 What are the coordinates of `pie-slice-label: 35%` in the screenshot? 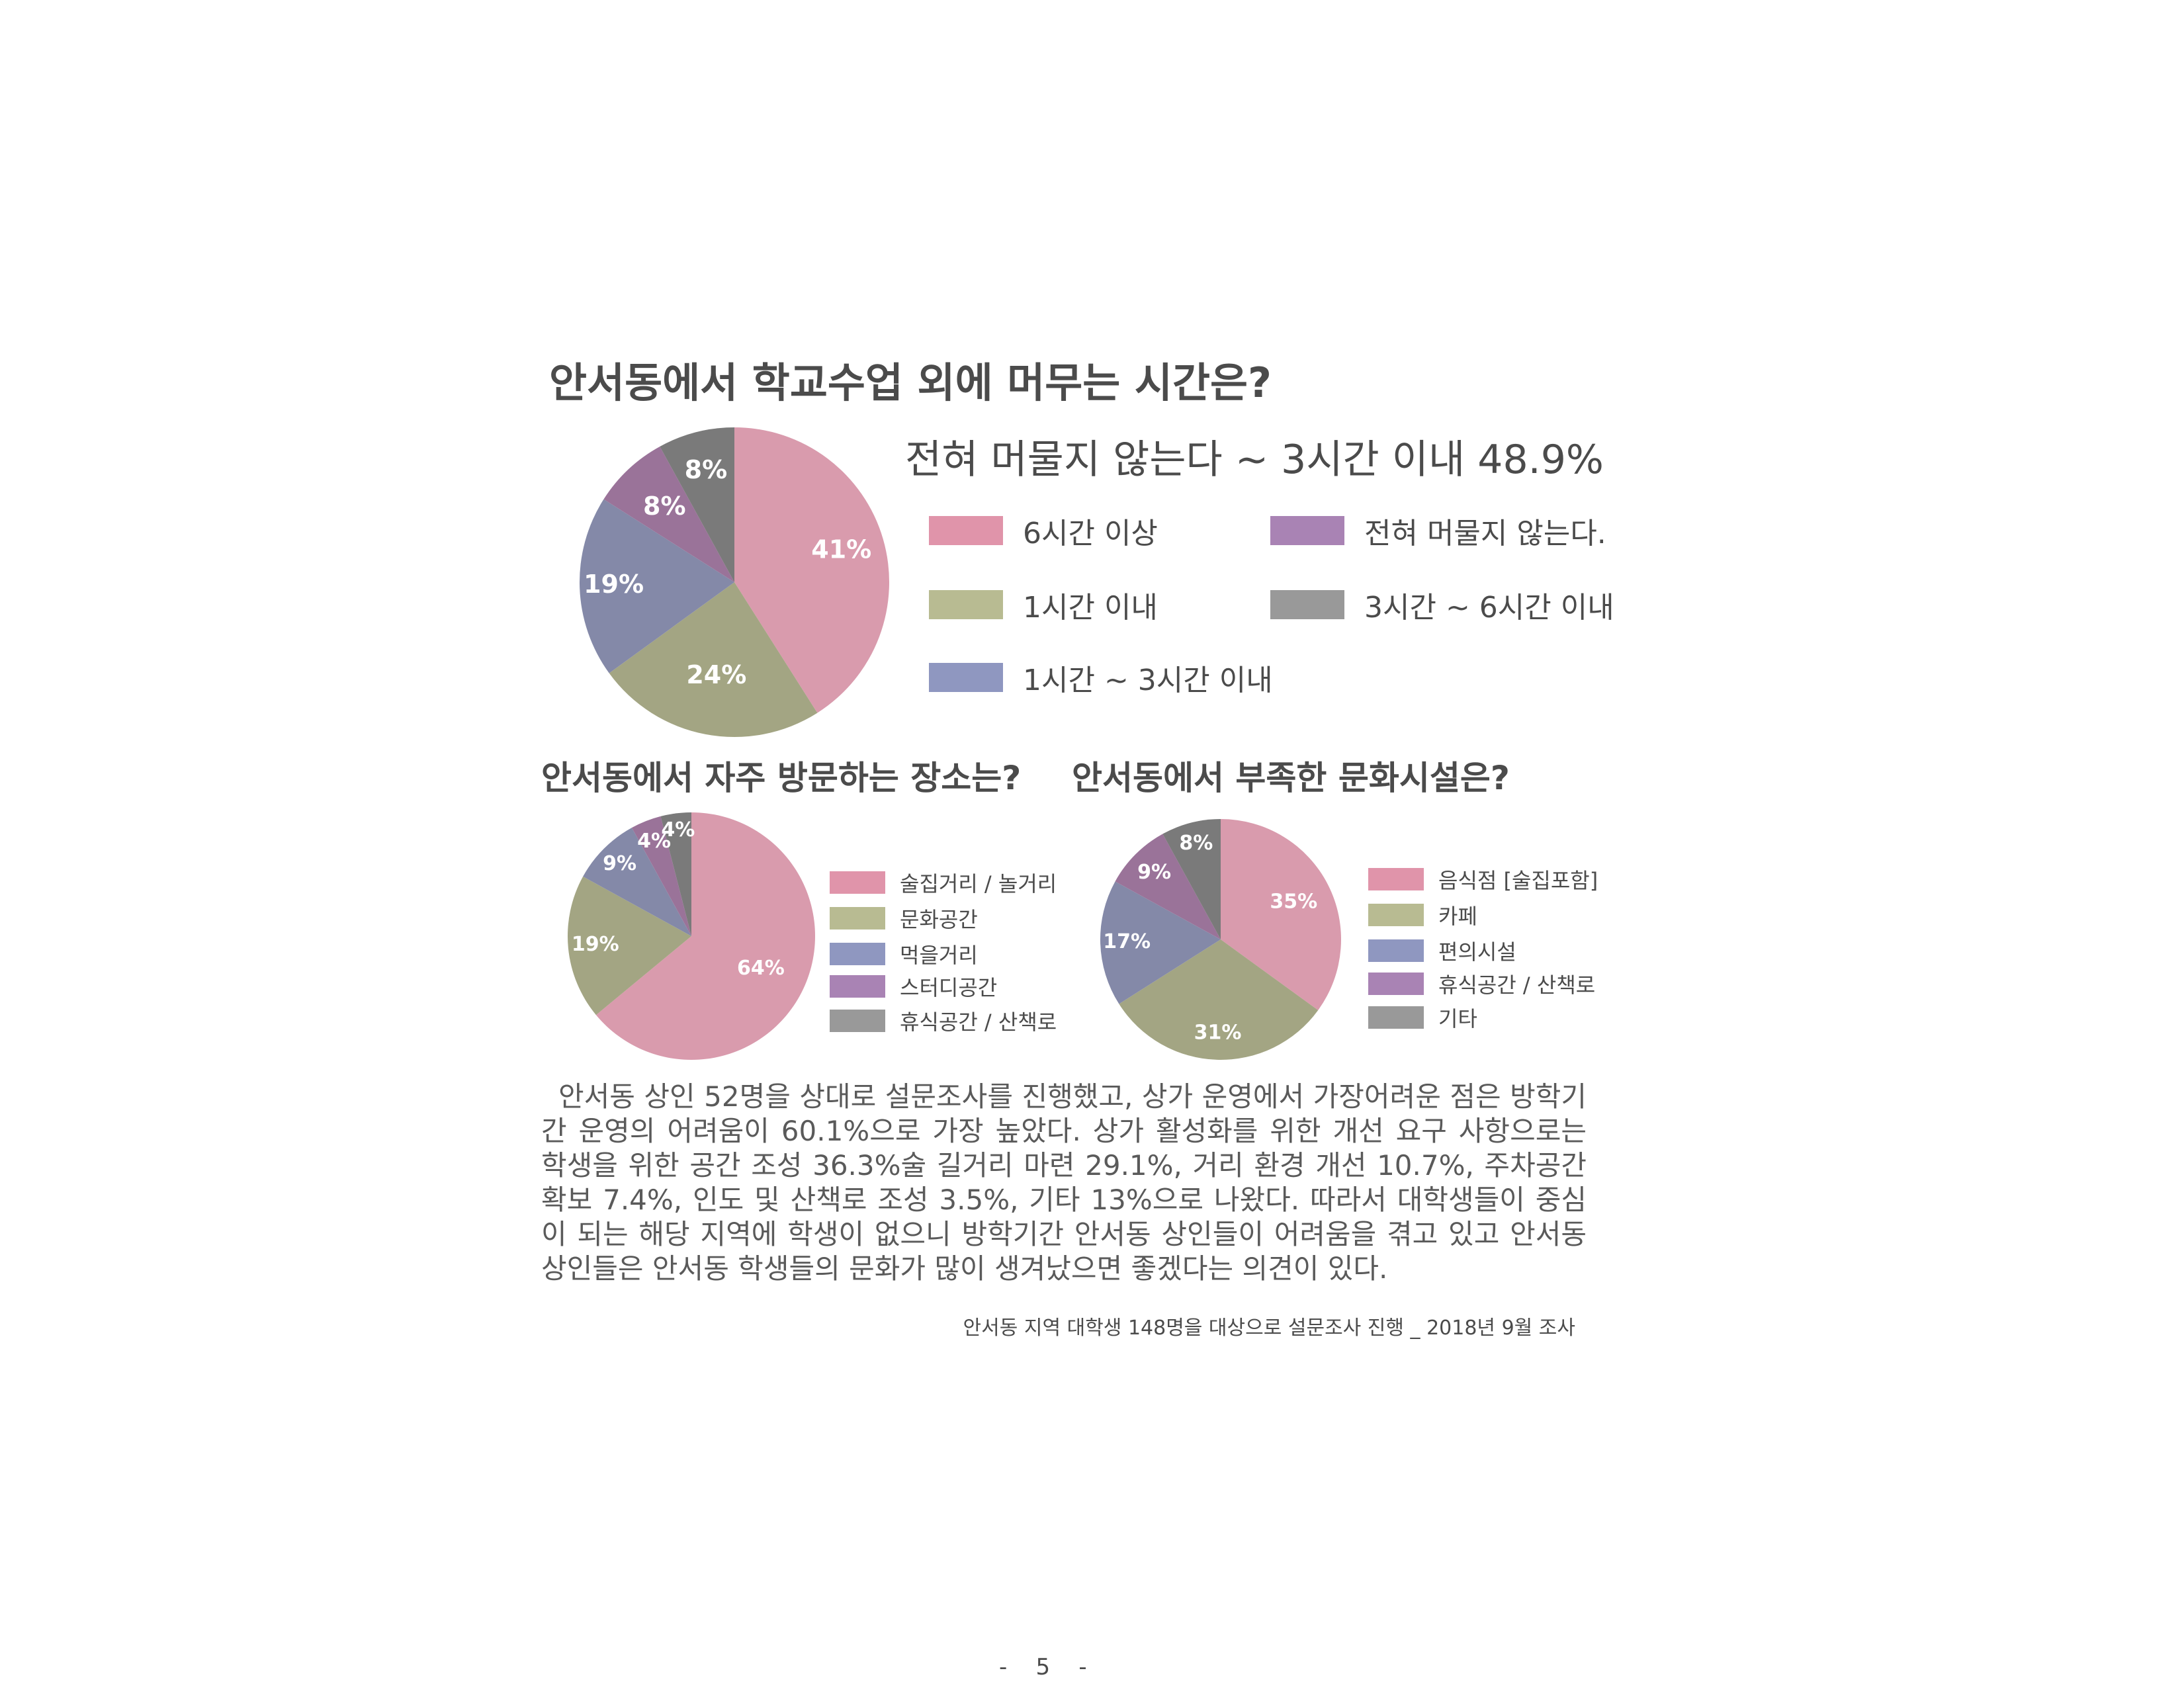 It's located at (1293, 902).